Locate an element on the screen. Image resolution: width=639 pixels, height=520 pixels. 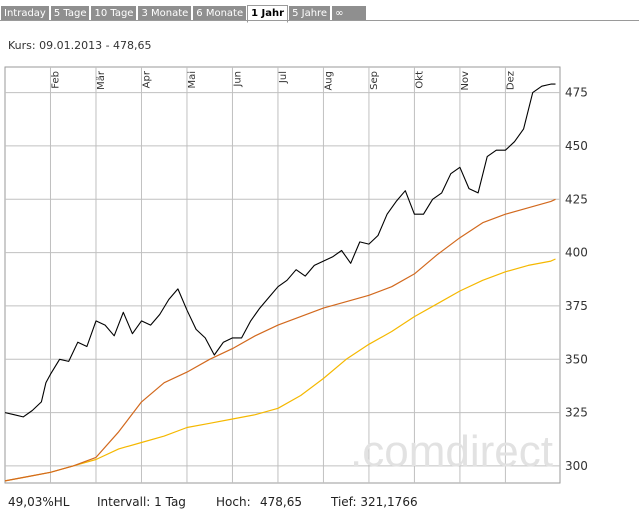
tab-baseline is located at coordinates (319, 20).